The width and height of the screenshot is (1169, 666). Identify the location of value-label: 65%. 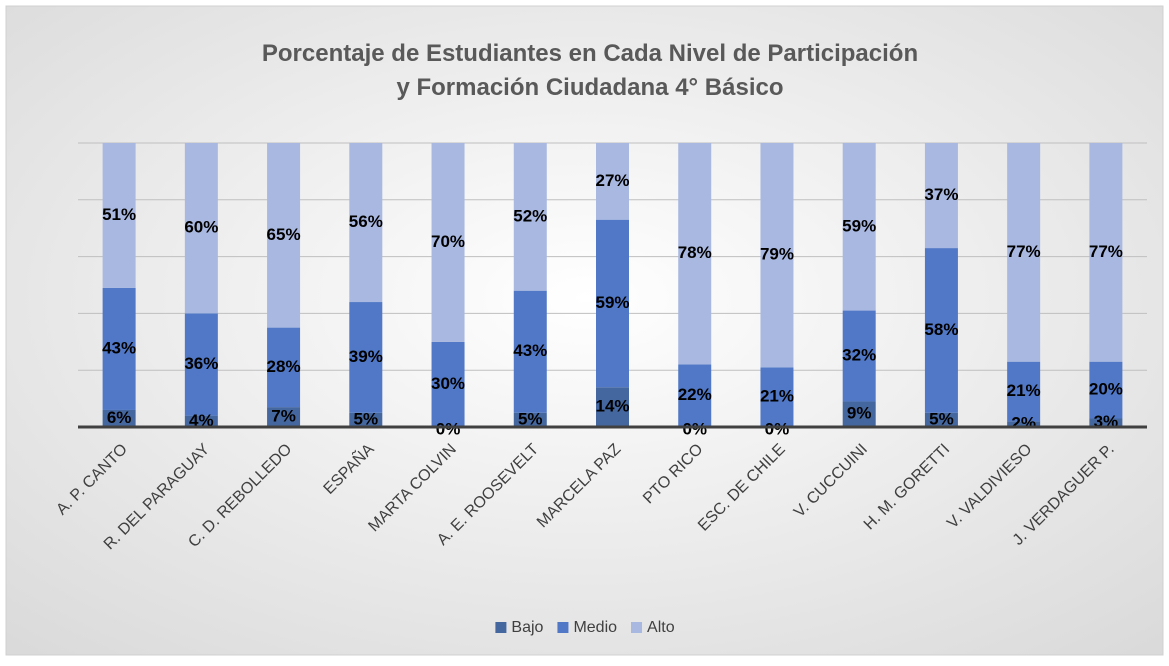
(284, 234).